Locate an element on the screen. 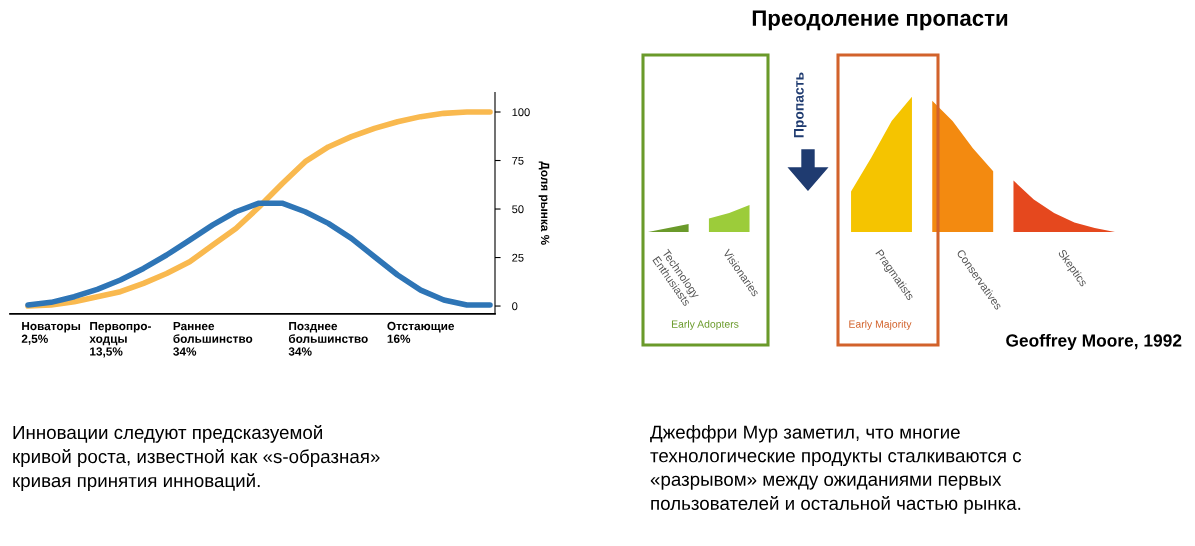 The height and width of the screenshot is (546, 1195). x-tick-label: Позднее большинство 34% is located at coordinates (328, 338).